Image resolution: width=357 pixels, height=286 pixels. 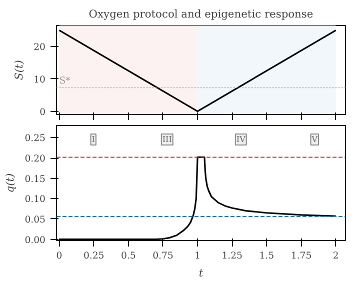 I want to click on y-axis-title: q(t), so click(x=10, y=183).